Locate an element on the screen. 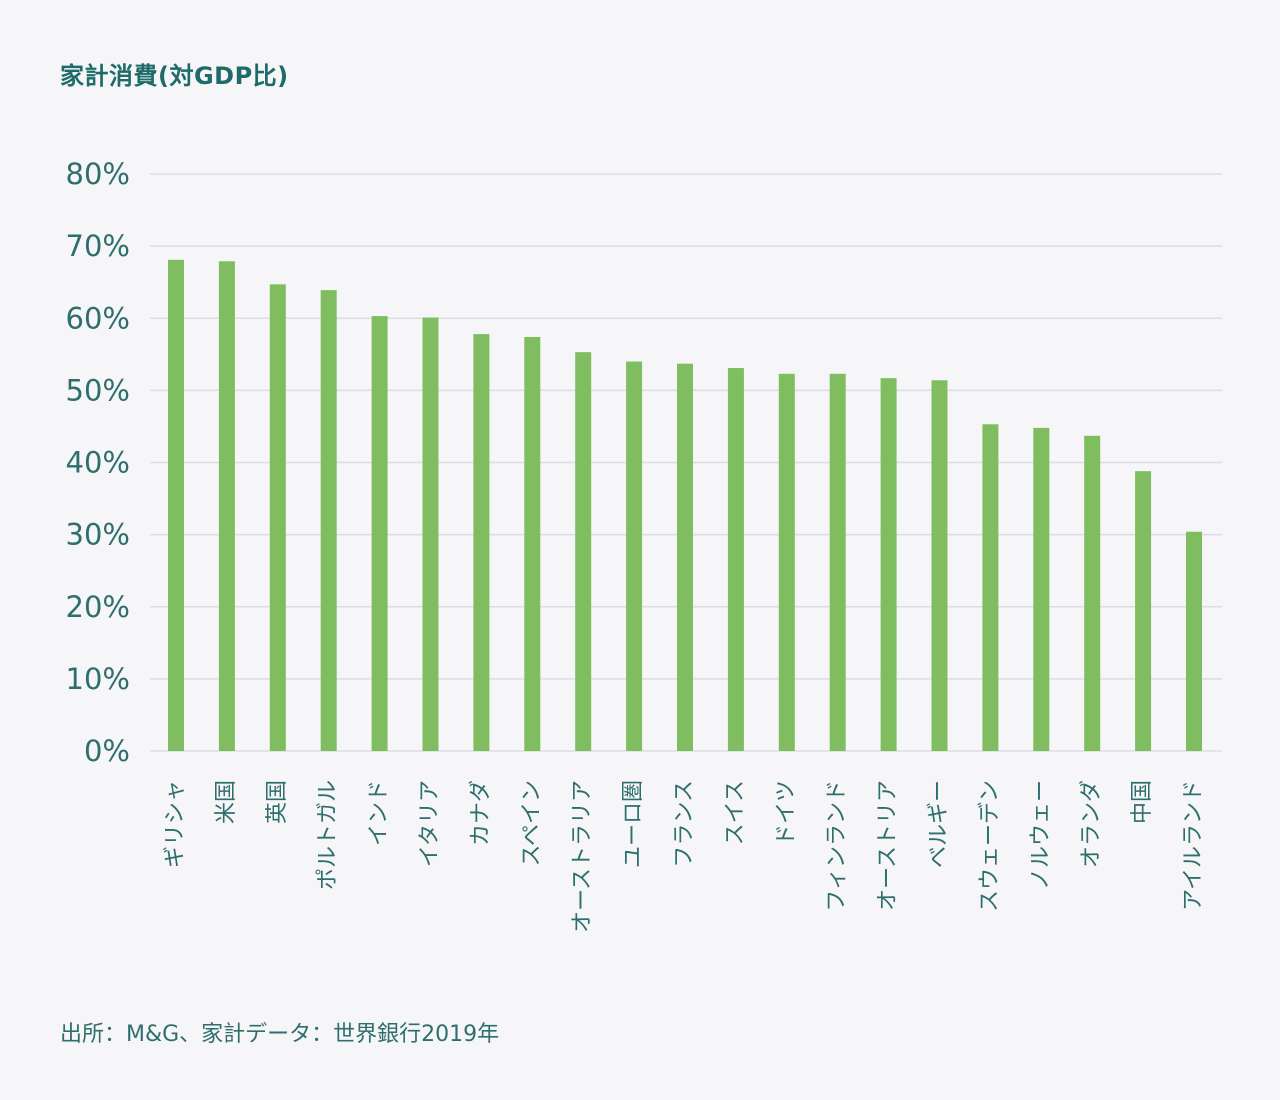 This screenshot has width=1280, height=1100. x-tick-label: スペイン is located at coordinates (531, 823).